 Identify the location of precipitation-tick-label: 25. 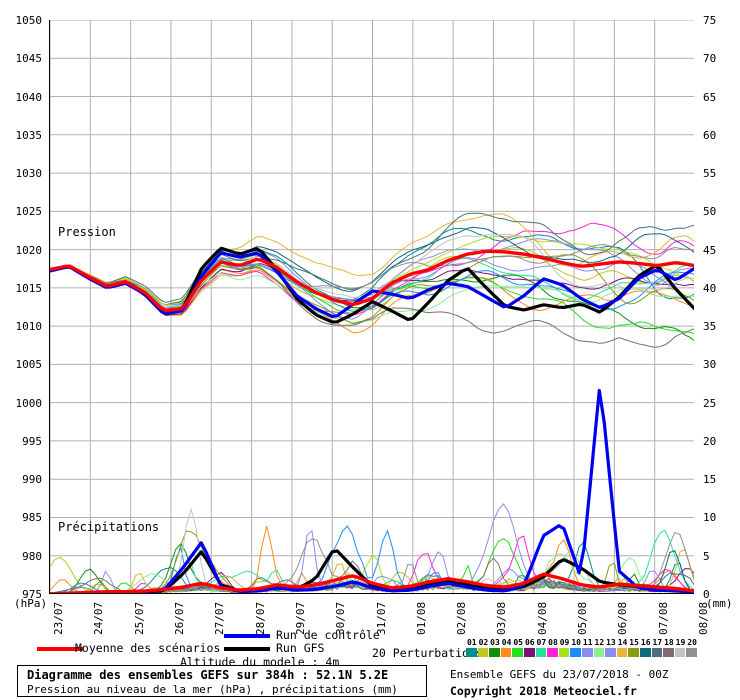
(710, 403).